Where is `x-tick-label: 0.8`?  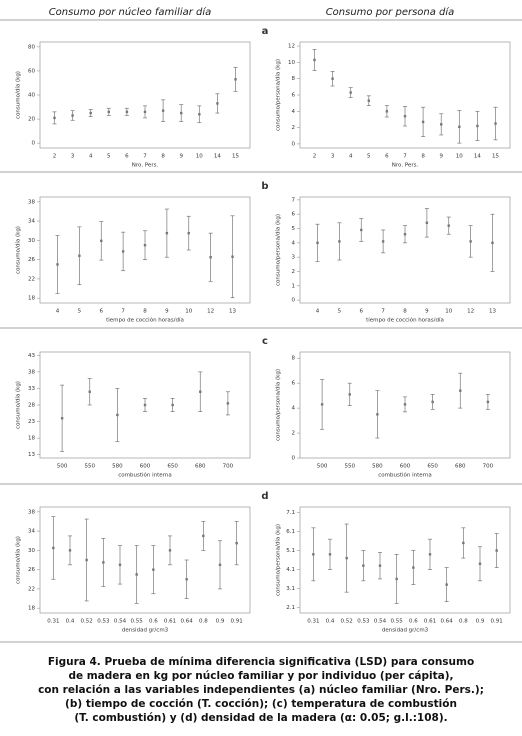 x-tick-label: 0.8 is located at coordinates (203, 622).